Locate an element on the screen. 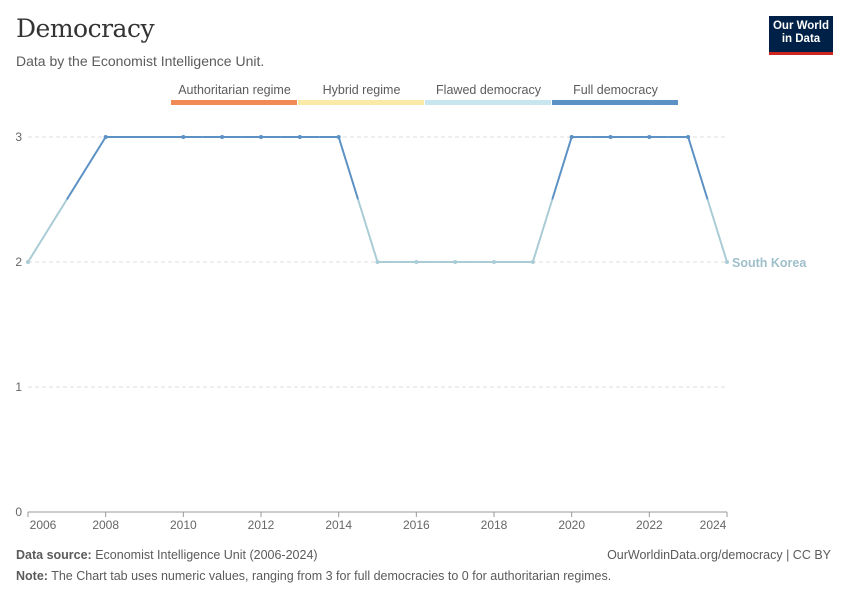 This screenshot has width=850, height=600. legend-full: Full democracy is located at coordinates (615, 94).